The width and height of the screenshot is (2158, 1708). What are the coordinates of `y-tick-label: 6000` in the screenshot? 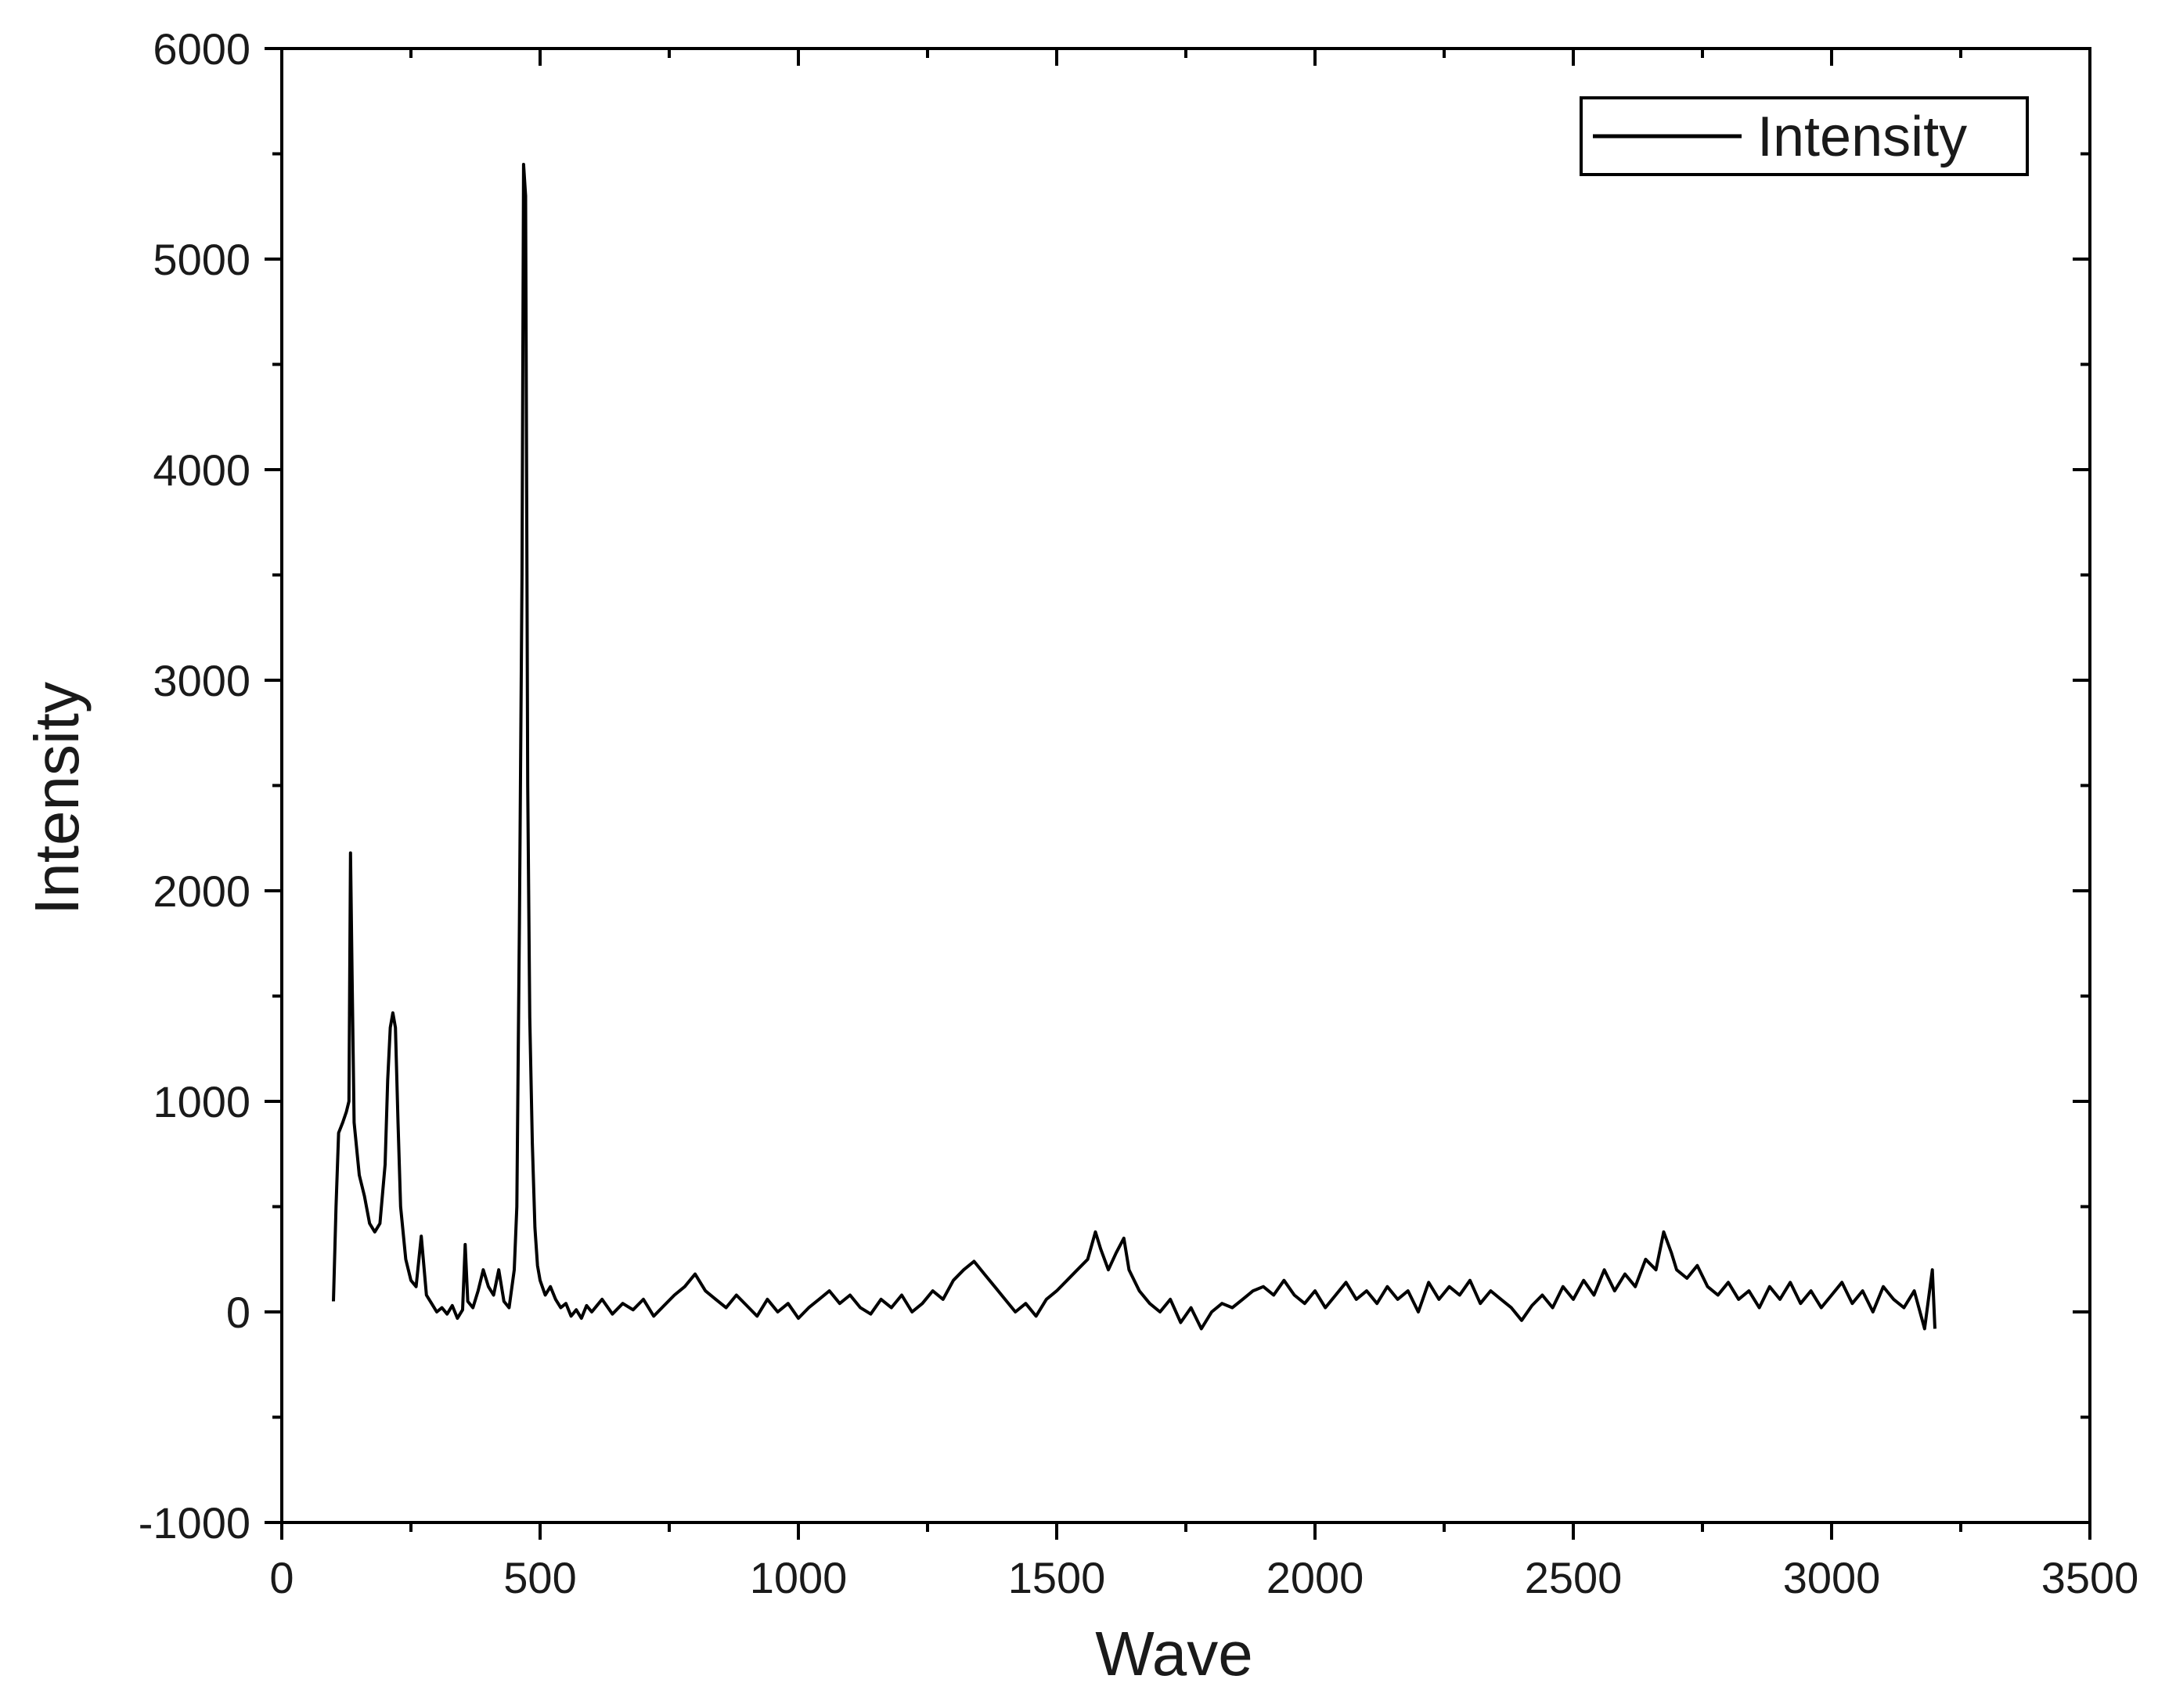 It's located at (202, 49).